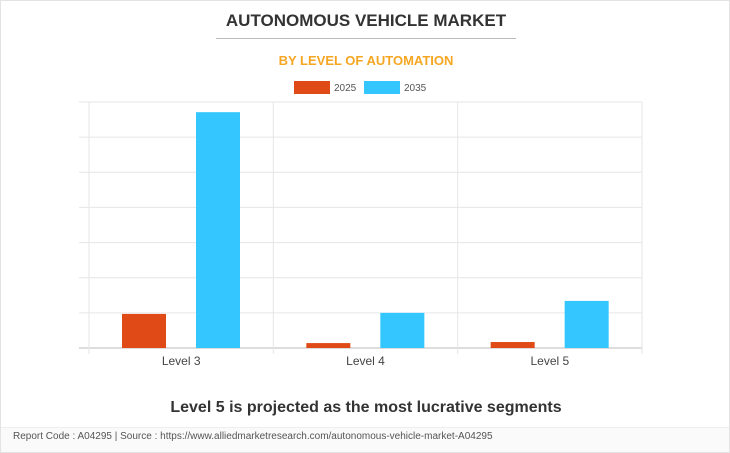  Describe the element at coordinates (366, 60) in the screenshot. I see `chart-subtitle: BY LEVEL OF AUTOMATION` at that location.